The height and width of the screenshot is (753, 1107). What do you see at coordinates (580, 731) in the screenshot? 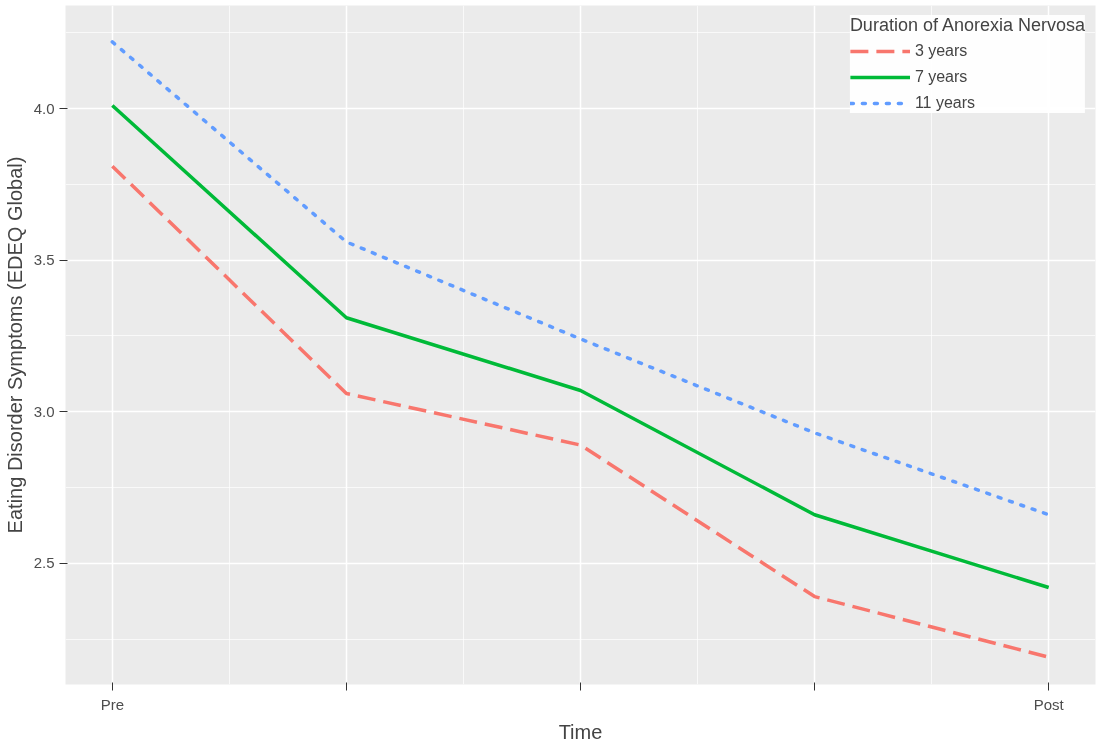
I see `x-axis-title: Time` at bounding box center [580, 731].